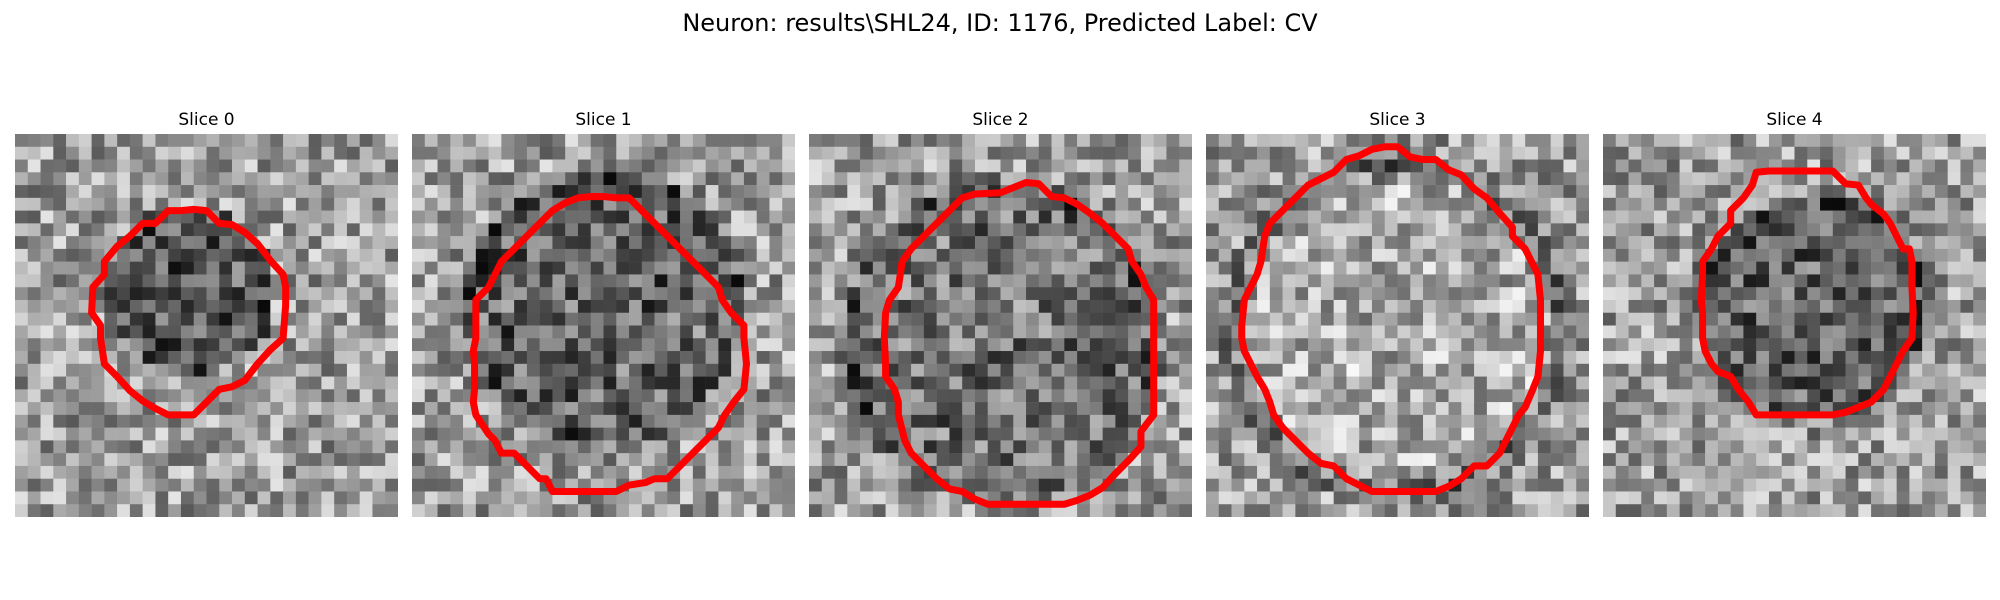 The width and height of the screenshot is (2000, 600). What do you see at coordinates (1397, 120) in the screenshot?
I see `slice-title: Slice 3` at bounding box center [1397, 120].